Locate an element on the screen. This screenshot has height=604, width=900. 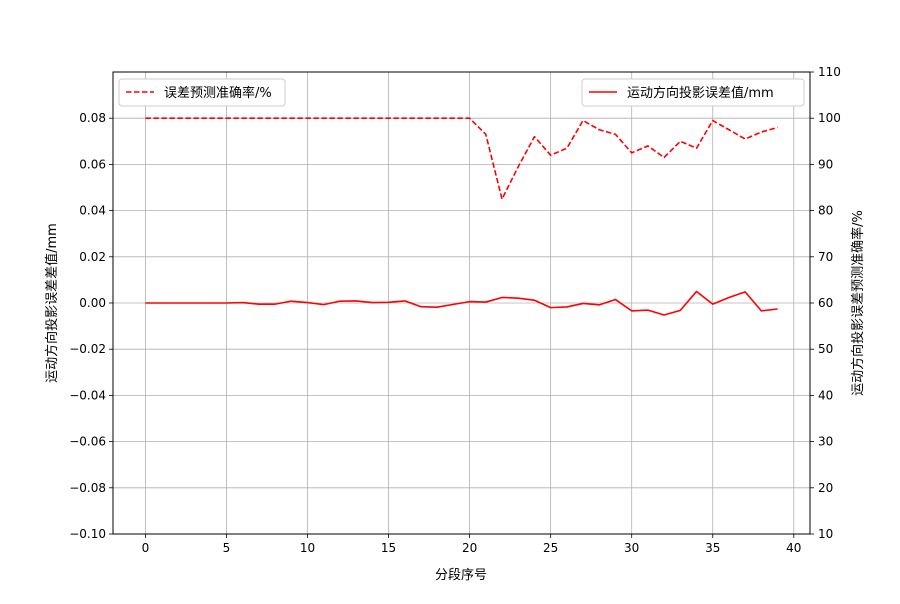
legend-accuracy-label: 误差预测准确率/% is located at coordinates (218, 93).